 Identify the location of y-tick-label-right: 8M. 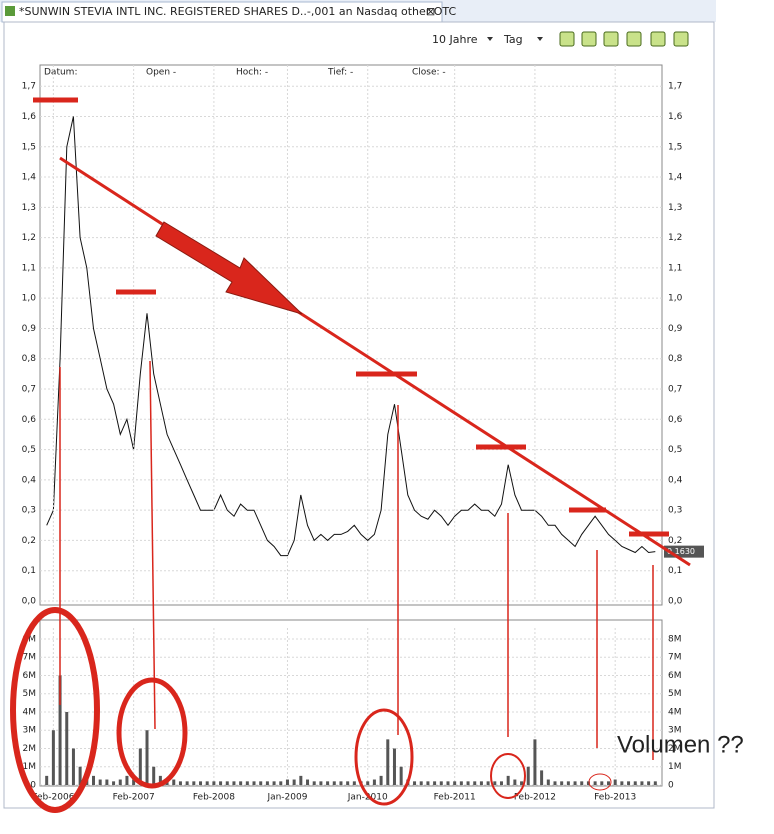
(675, 639).